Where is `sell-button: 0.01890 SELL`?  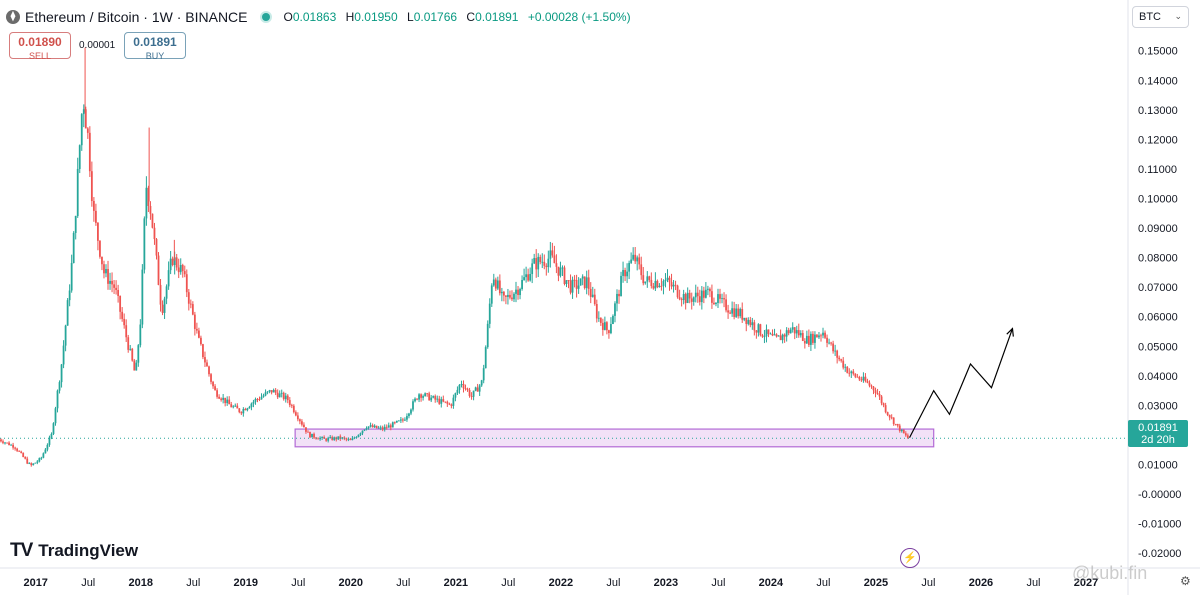
sell-button: 0.01890 SELL is located at coordinates (40, 46).